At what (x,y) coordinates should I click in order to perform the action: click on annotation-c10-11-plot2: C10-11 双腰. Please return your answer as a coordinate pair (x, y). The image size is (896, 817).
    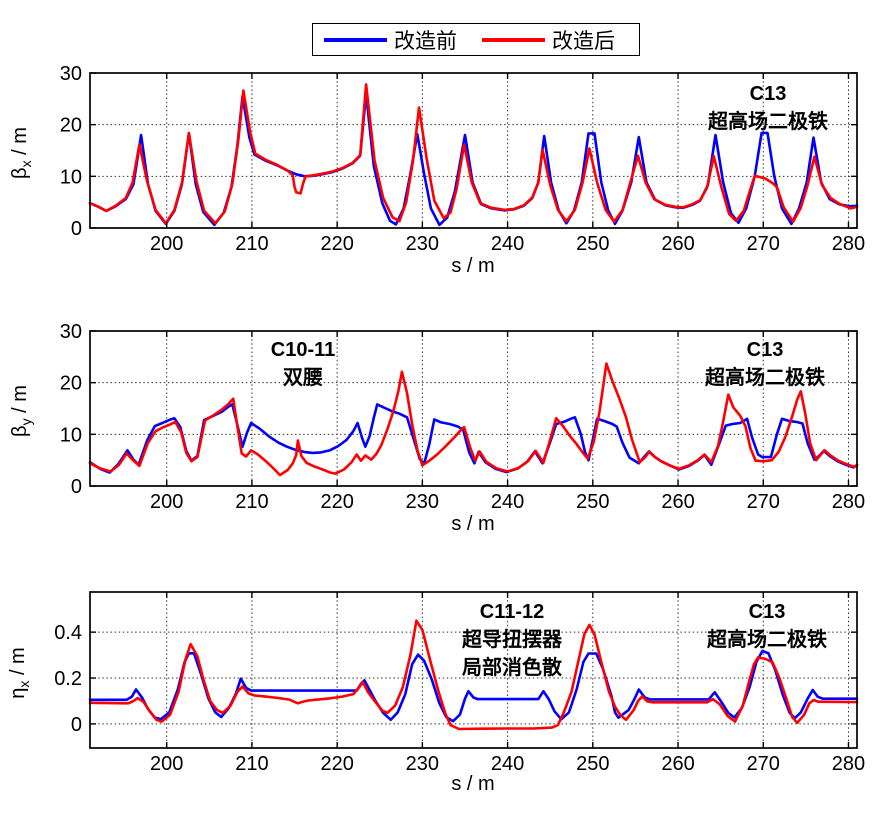
    Looking at the image, I should click on (303, 364).